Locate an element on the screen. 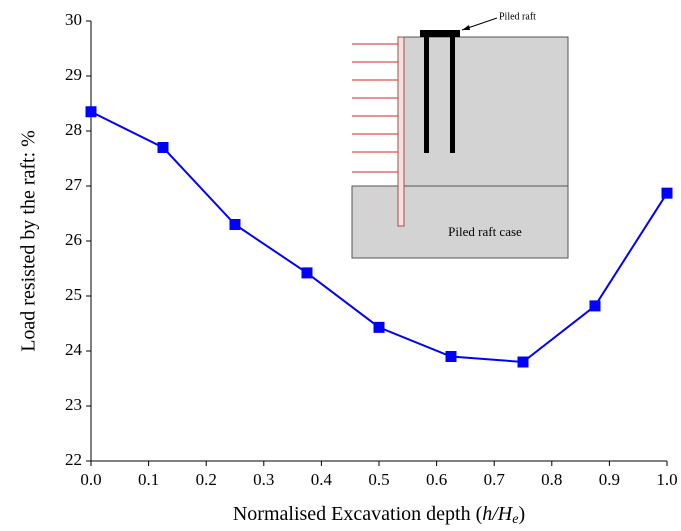  y-tick-label: 23 is located at coordinates (73, 404).